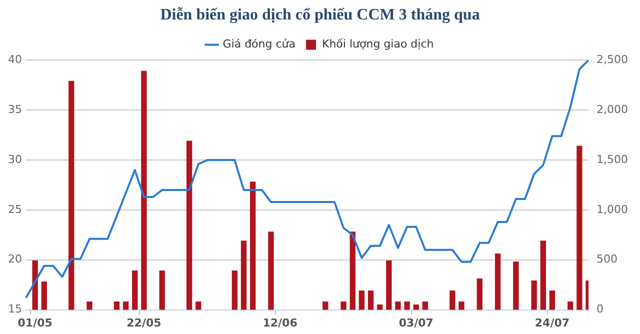 The image size is (640, 334). I want to click on legend-label: Giá đóng cửa, so click(259, 44).